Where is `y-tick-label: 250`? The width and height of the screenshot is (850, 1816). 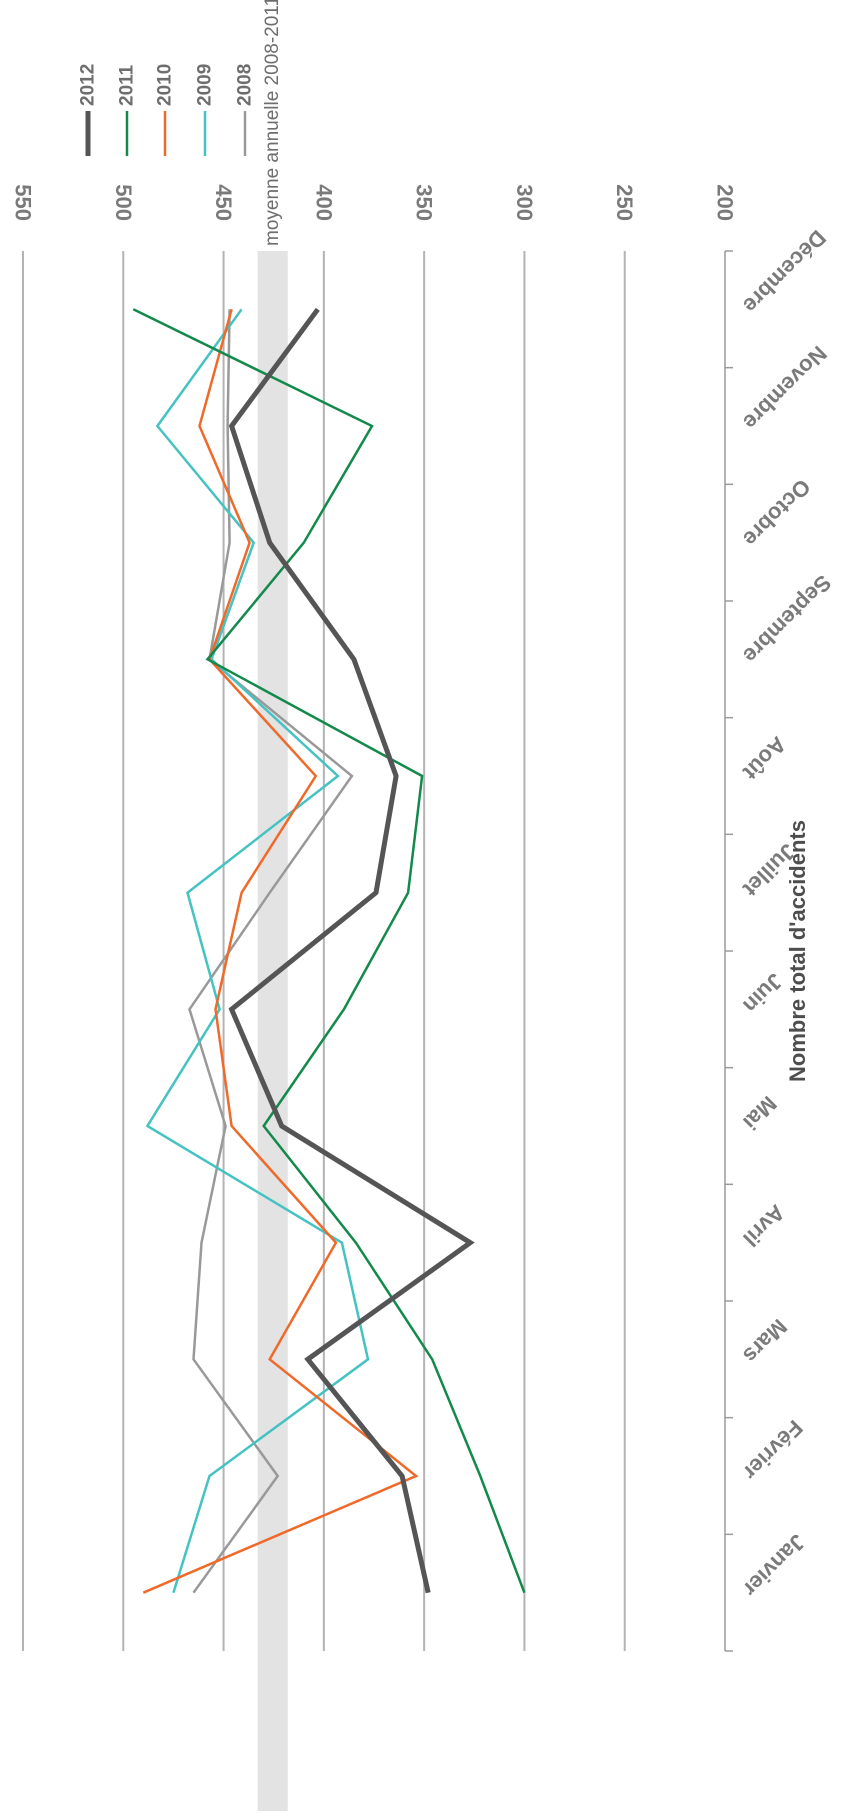 y-tick-label: 250 is located at coordinates (624, 202).